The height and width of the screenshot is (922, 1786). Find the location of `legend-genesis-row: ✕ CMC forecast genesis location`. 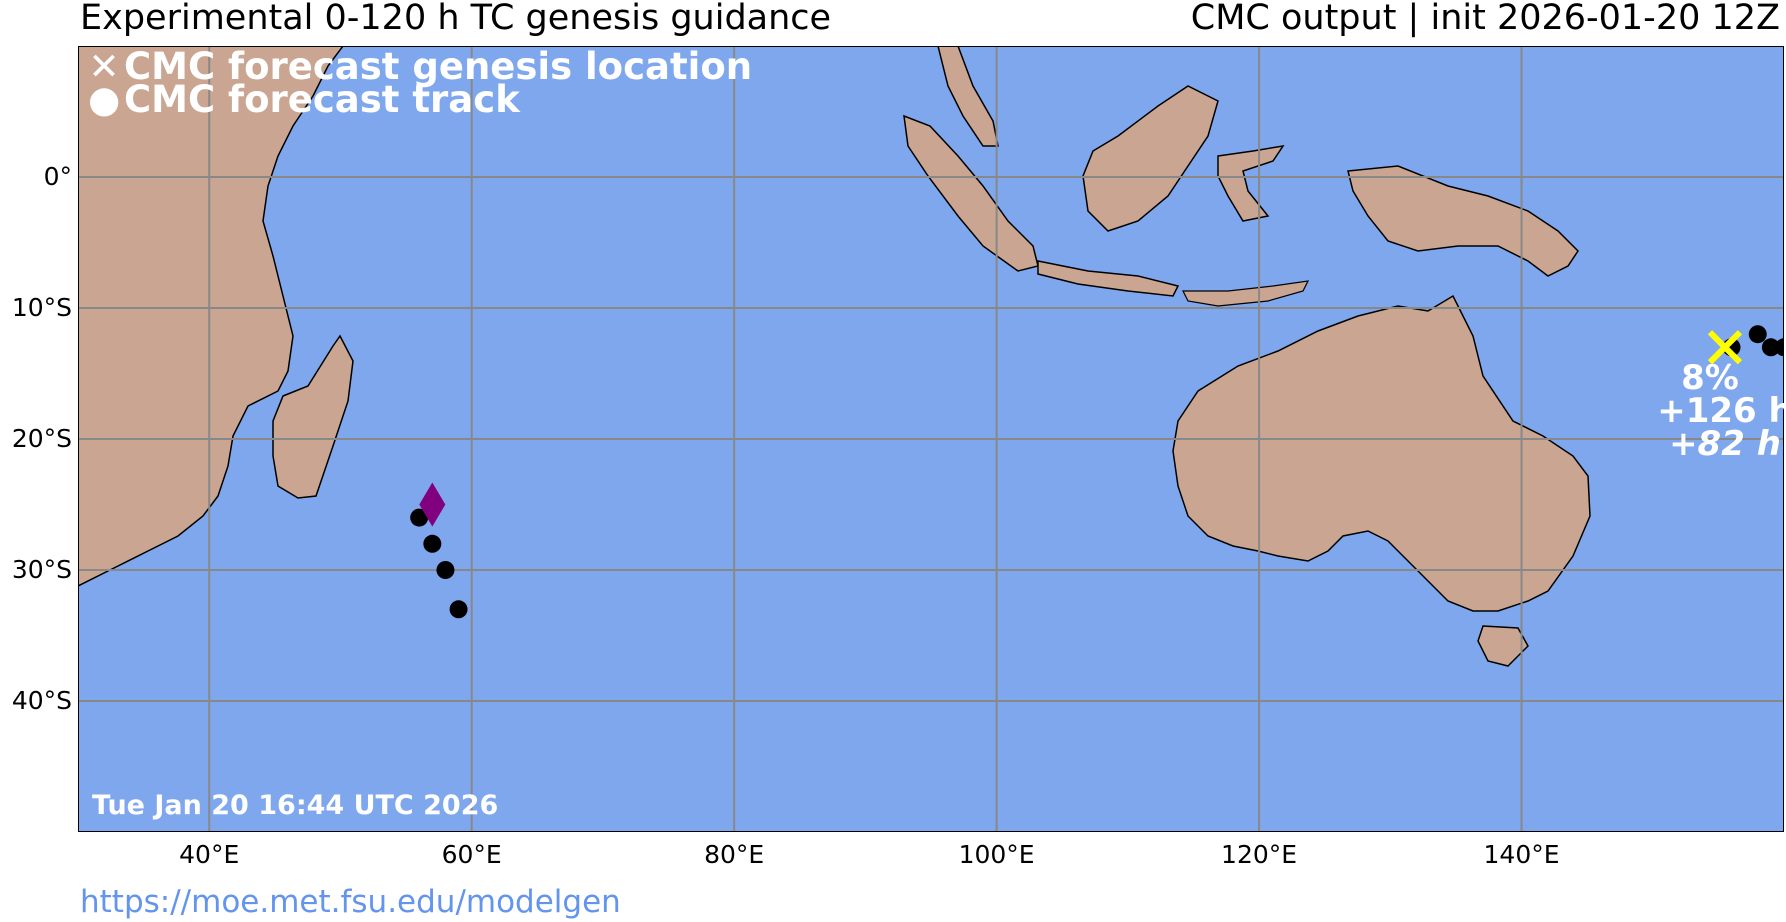

legend-genesis-row: ✕ CMC forecast genesis location is located at coordinates (420, 66).